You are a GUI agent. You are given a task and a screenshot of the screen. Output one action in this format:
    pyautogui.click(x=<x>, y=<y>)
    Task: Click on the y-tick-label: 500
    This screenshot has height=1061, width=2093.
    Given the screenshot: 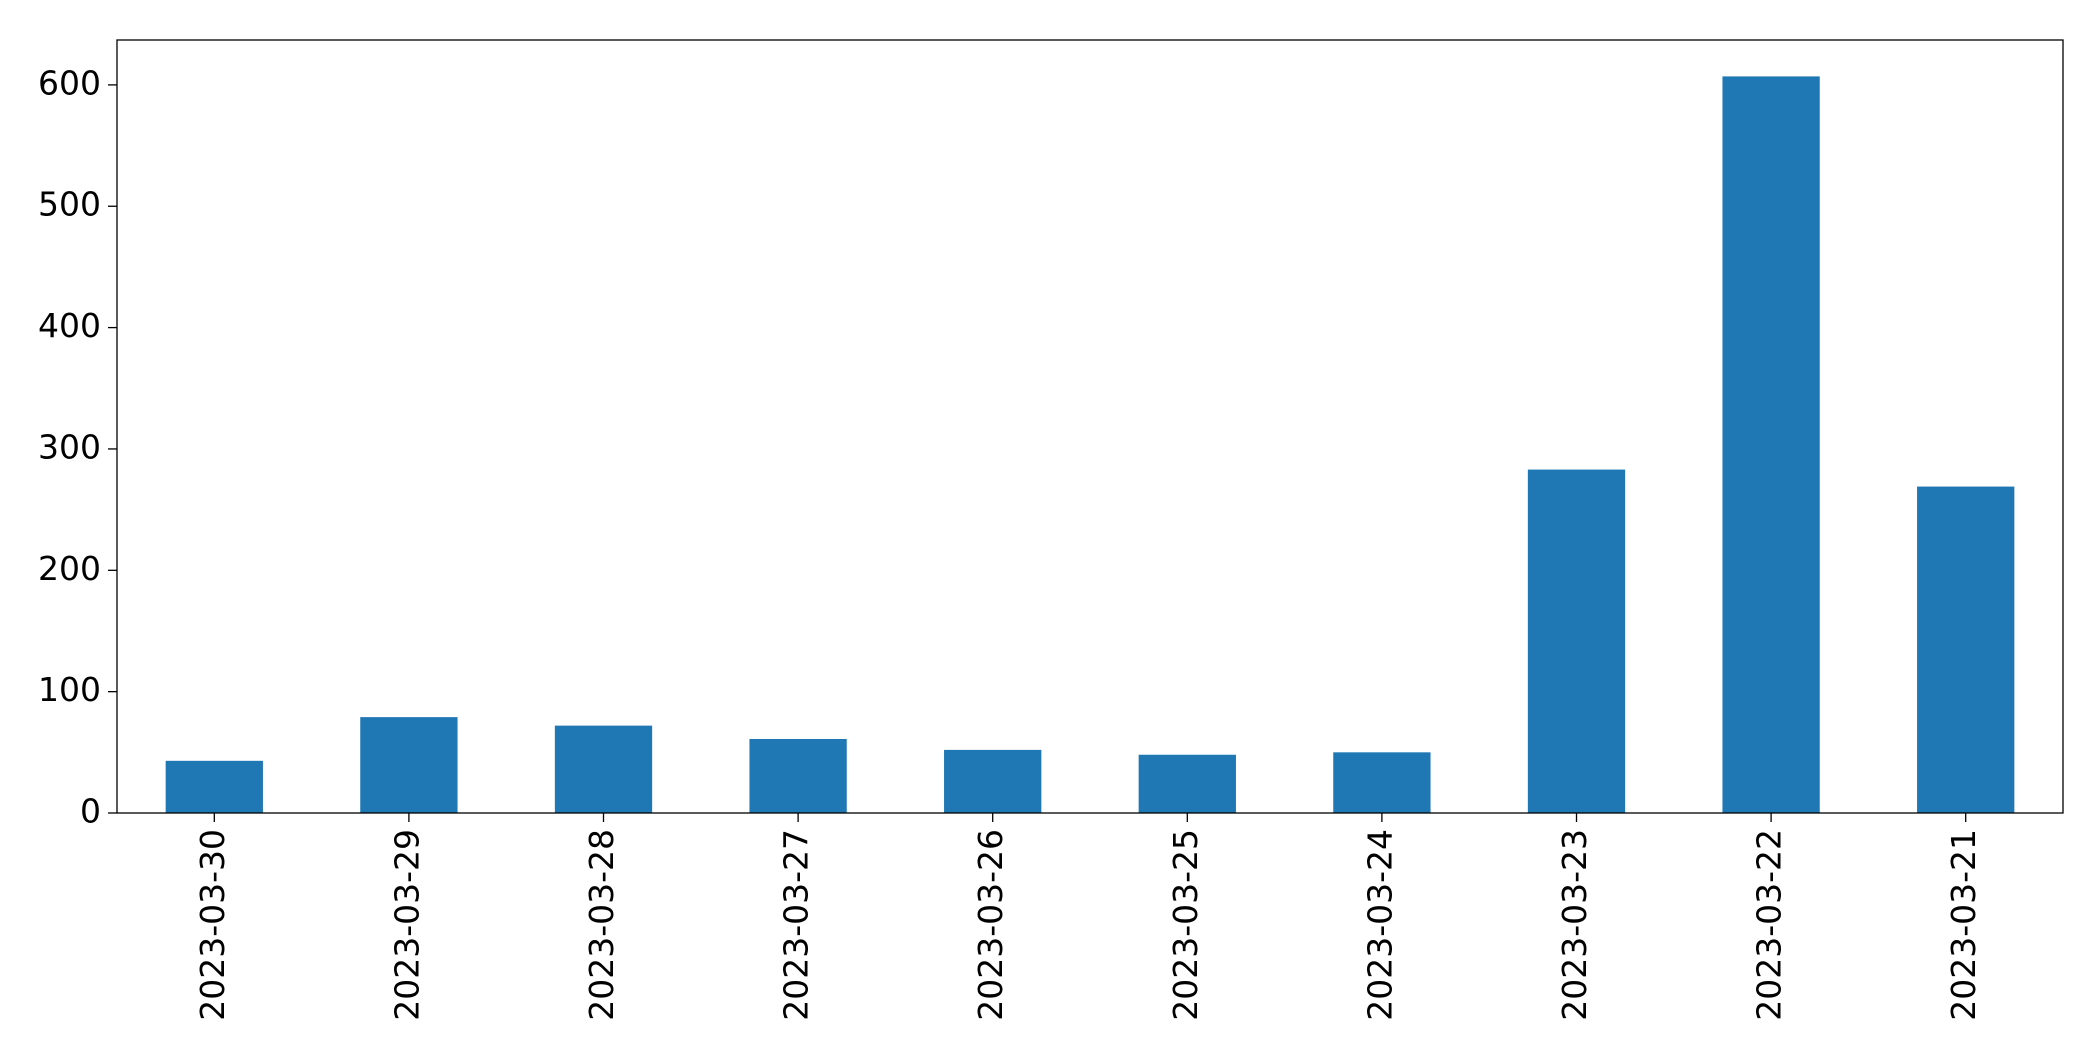 What is the action you would take?
    pyautogui.click(x=69, y=204)
    